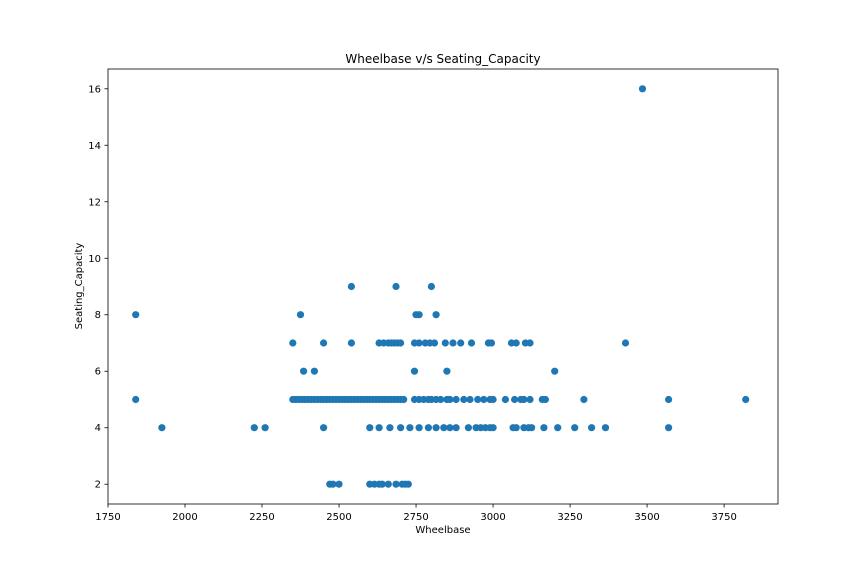 This screenshot has height=576, width=864. I want to click on y-tick-label: 16, so click(94, 89).